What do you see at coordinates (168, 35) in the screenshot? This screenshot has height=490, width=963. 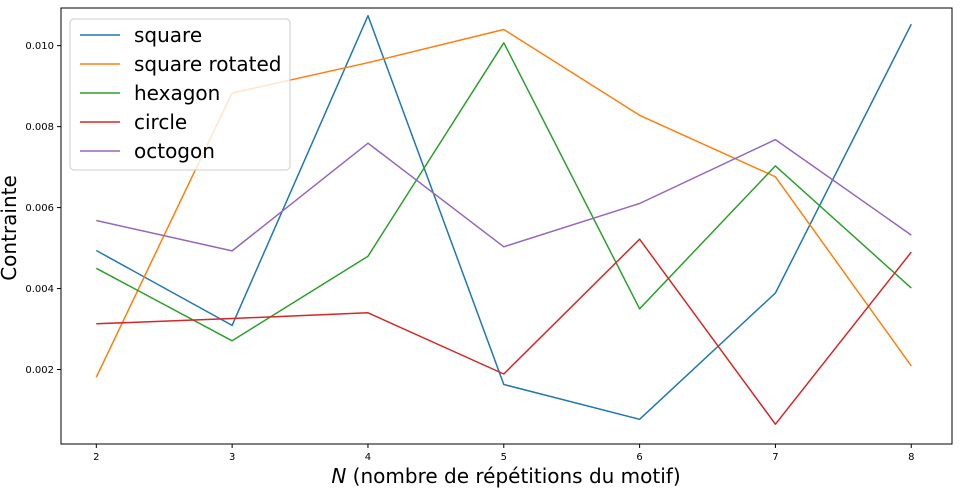 I see `legend-label: square` at bounding box center [168, 35].